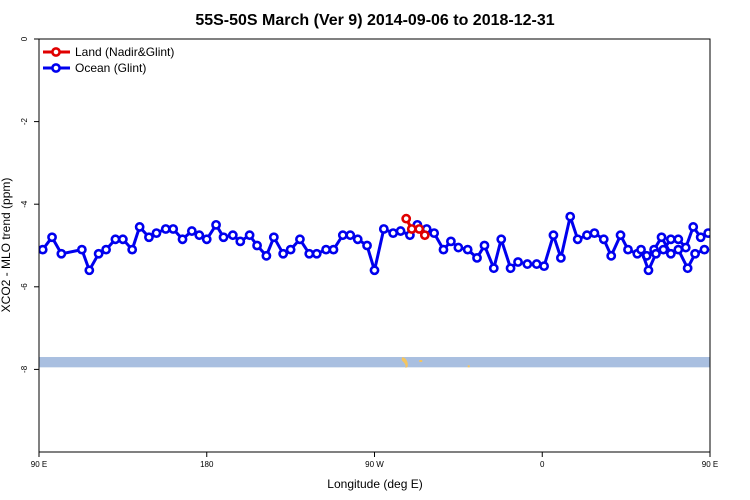  I want to click on x-tick-label: 90 W, so click(374, 464).